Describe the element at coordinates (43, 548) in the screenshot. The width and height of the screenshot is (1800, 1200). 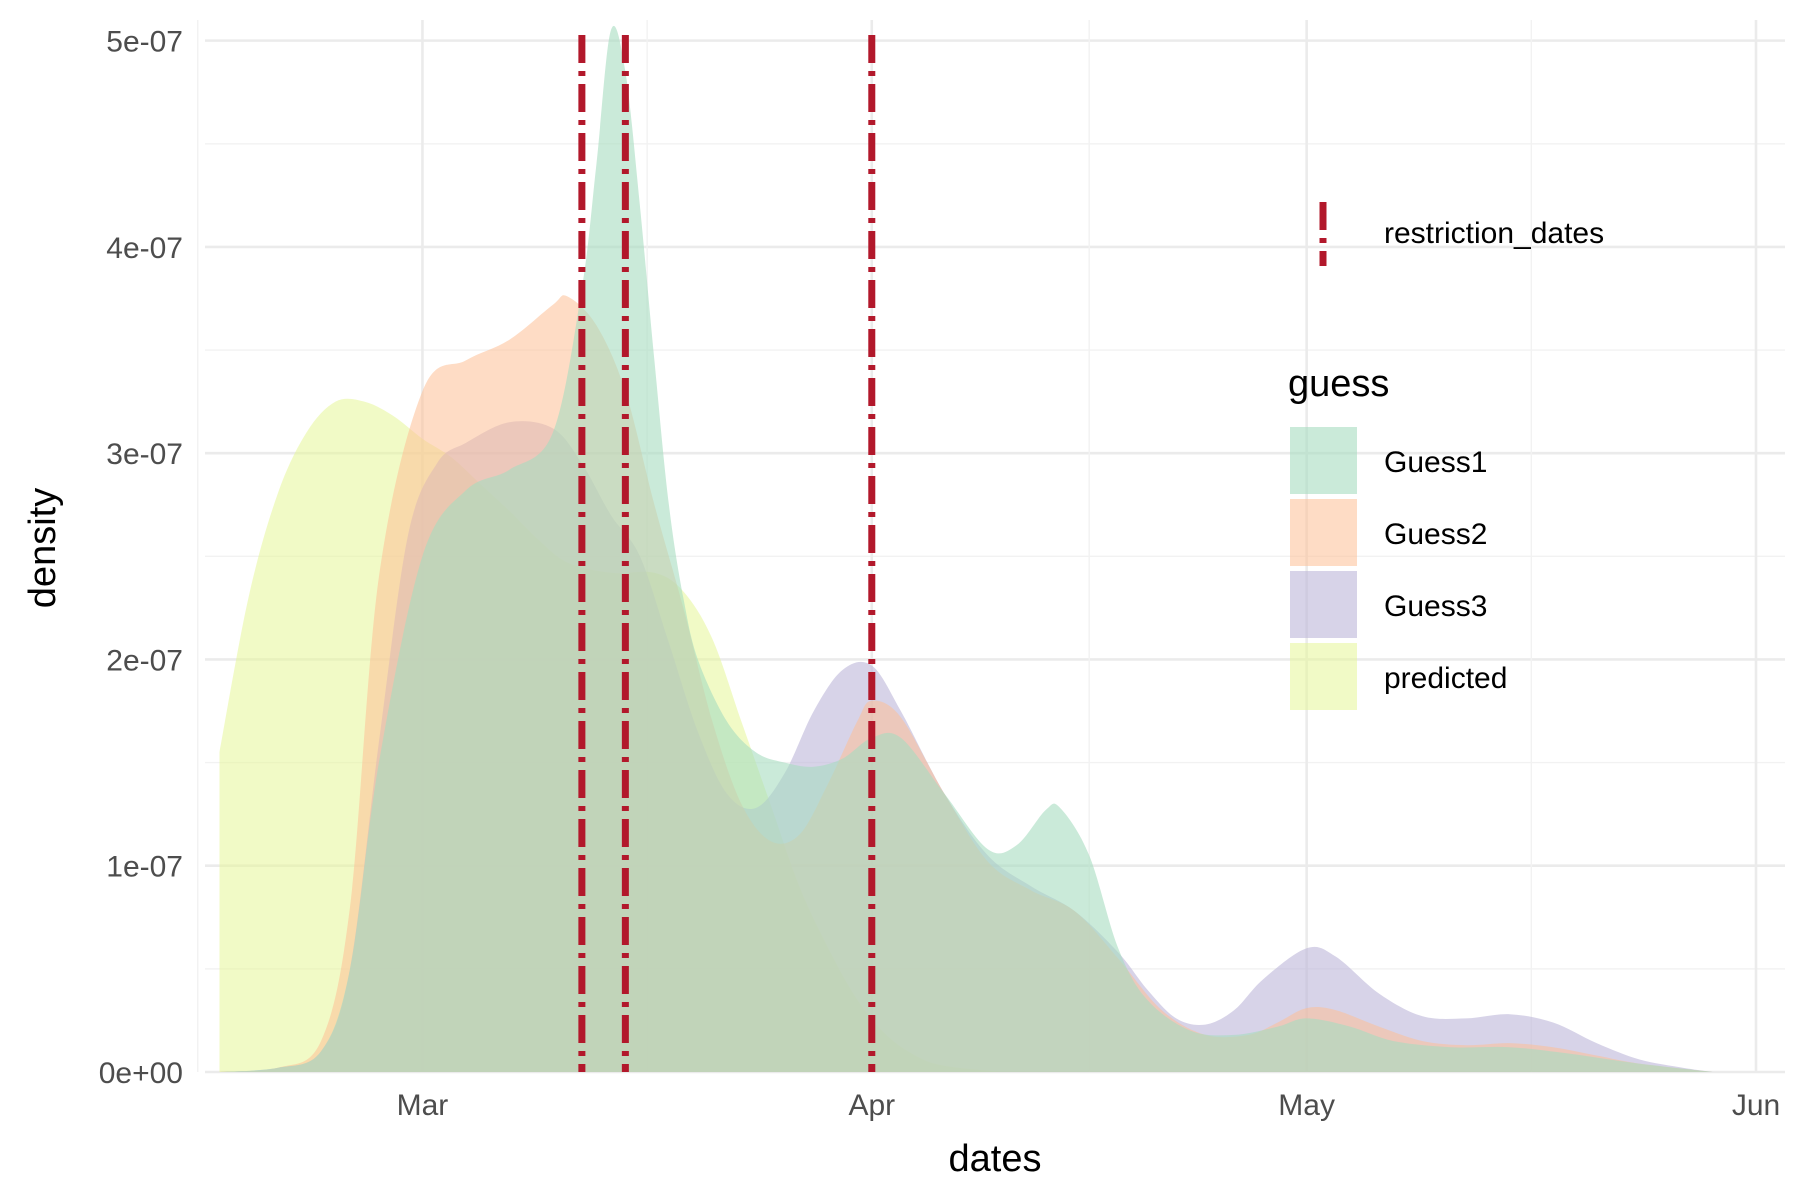
I see `y-axis-title: density` at that location.